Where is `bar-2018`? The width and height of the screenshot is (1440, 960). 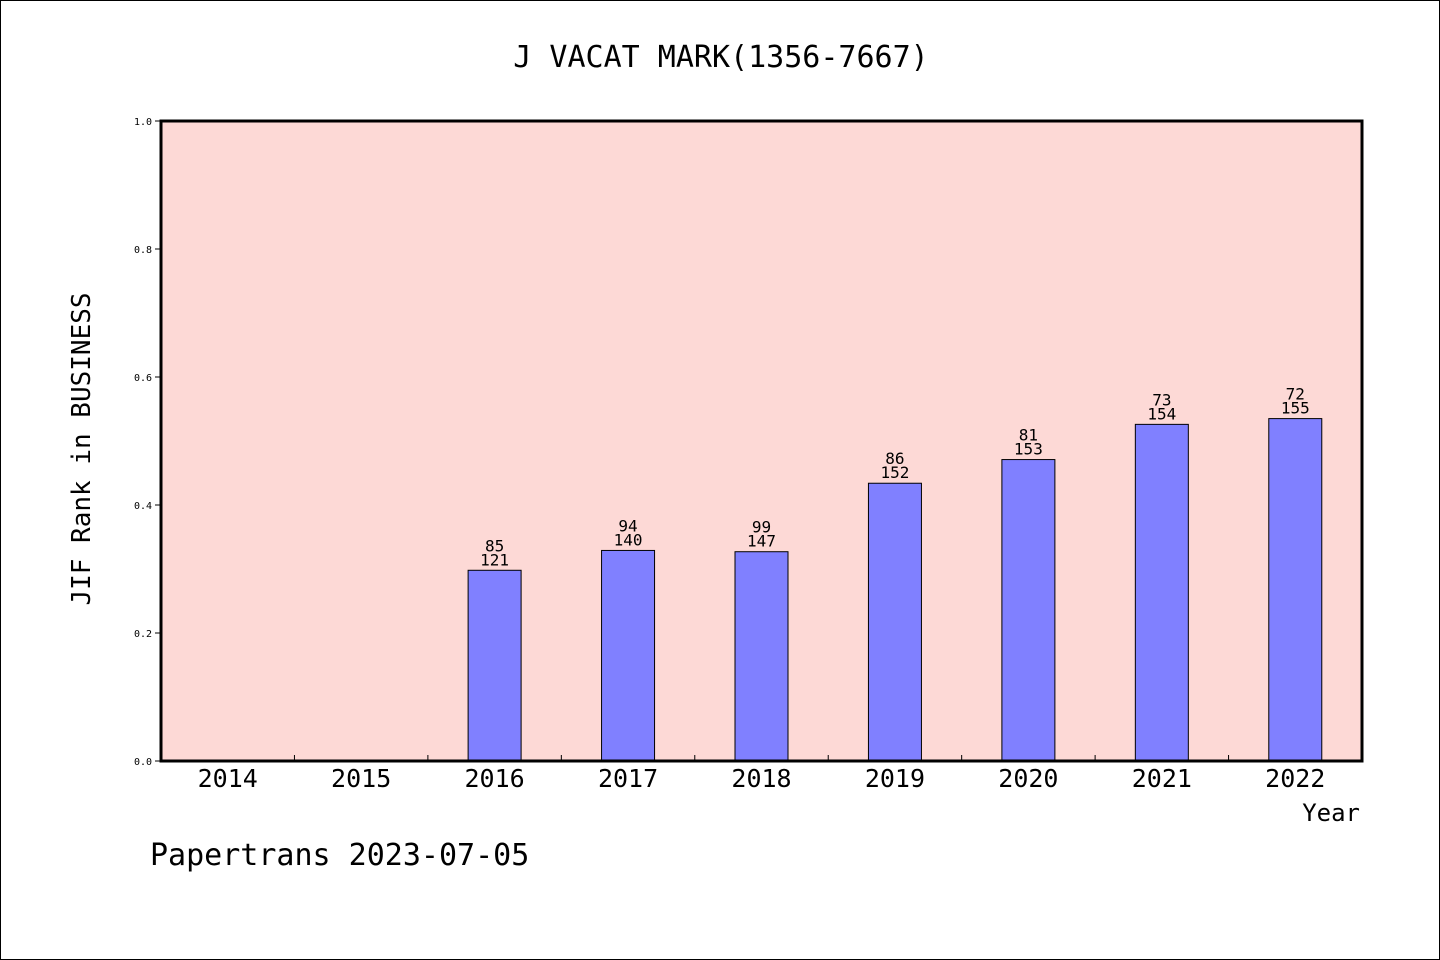
bar-2018 is located at coordinates (761, 656).